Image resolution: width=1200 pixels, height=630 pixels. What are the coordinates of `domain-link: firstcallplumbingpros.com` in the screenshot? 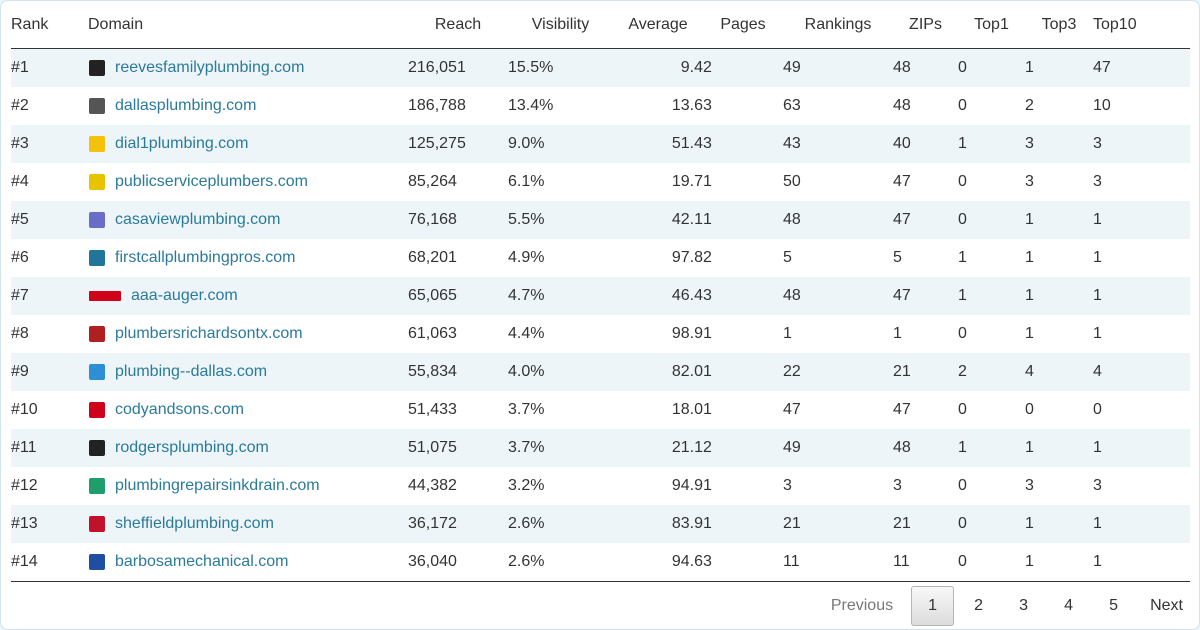 It's located at (205, 257).